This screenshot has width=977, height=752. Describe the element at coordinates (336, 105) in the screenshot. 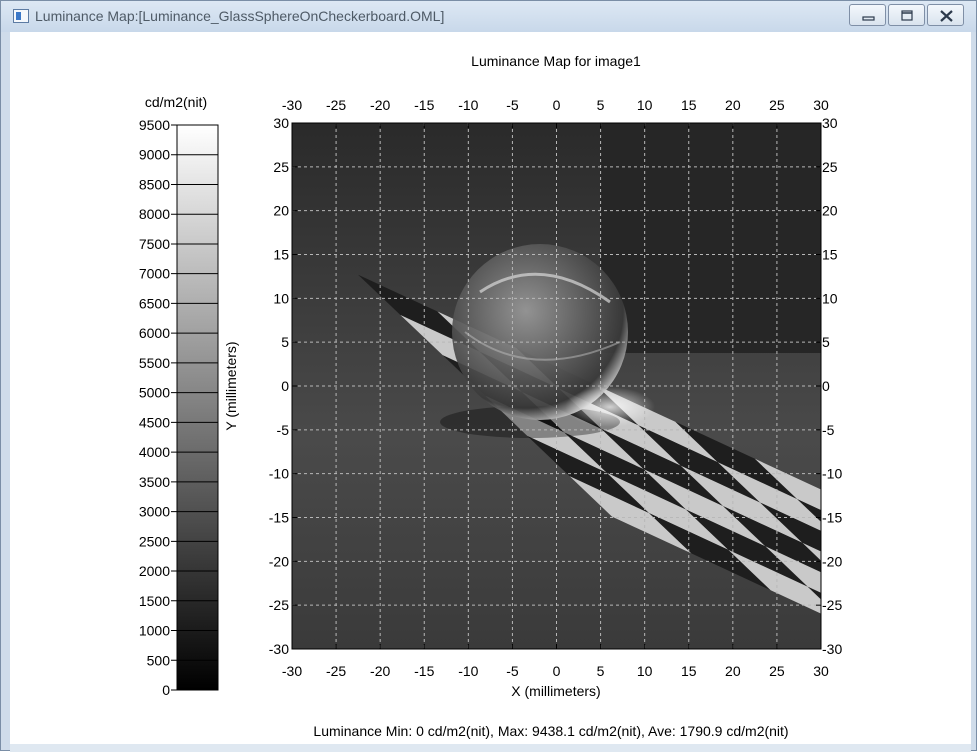

I see `x-tick-label-top: -25` at that location.